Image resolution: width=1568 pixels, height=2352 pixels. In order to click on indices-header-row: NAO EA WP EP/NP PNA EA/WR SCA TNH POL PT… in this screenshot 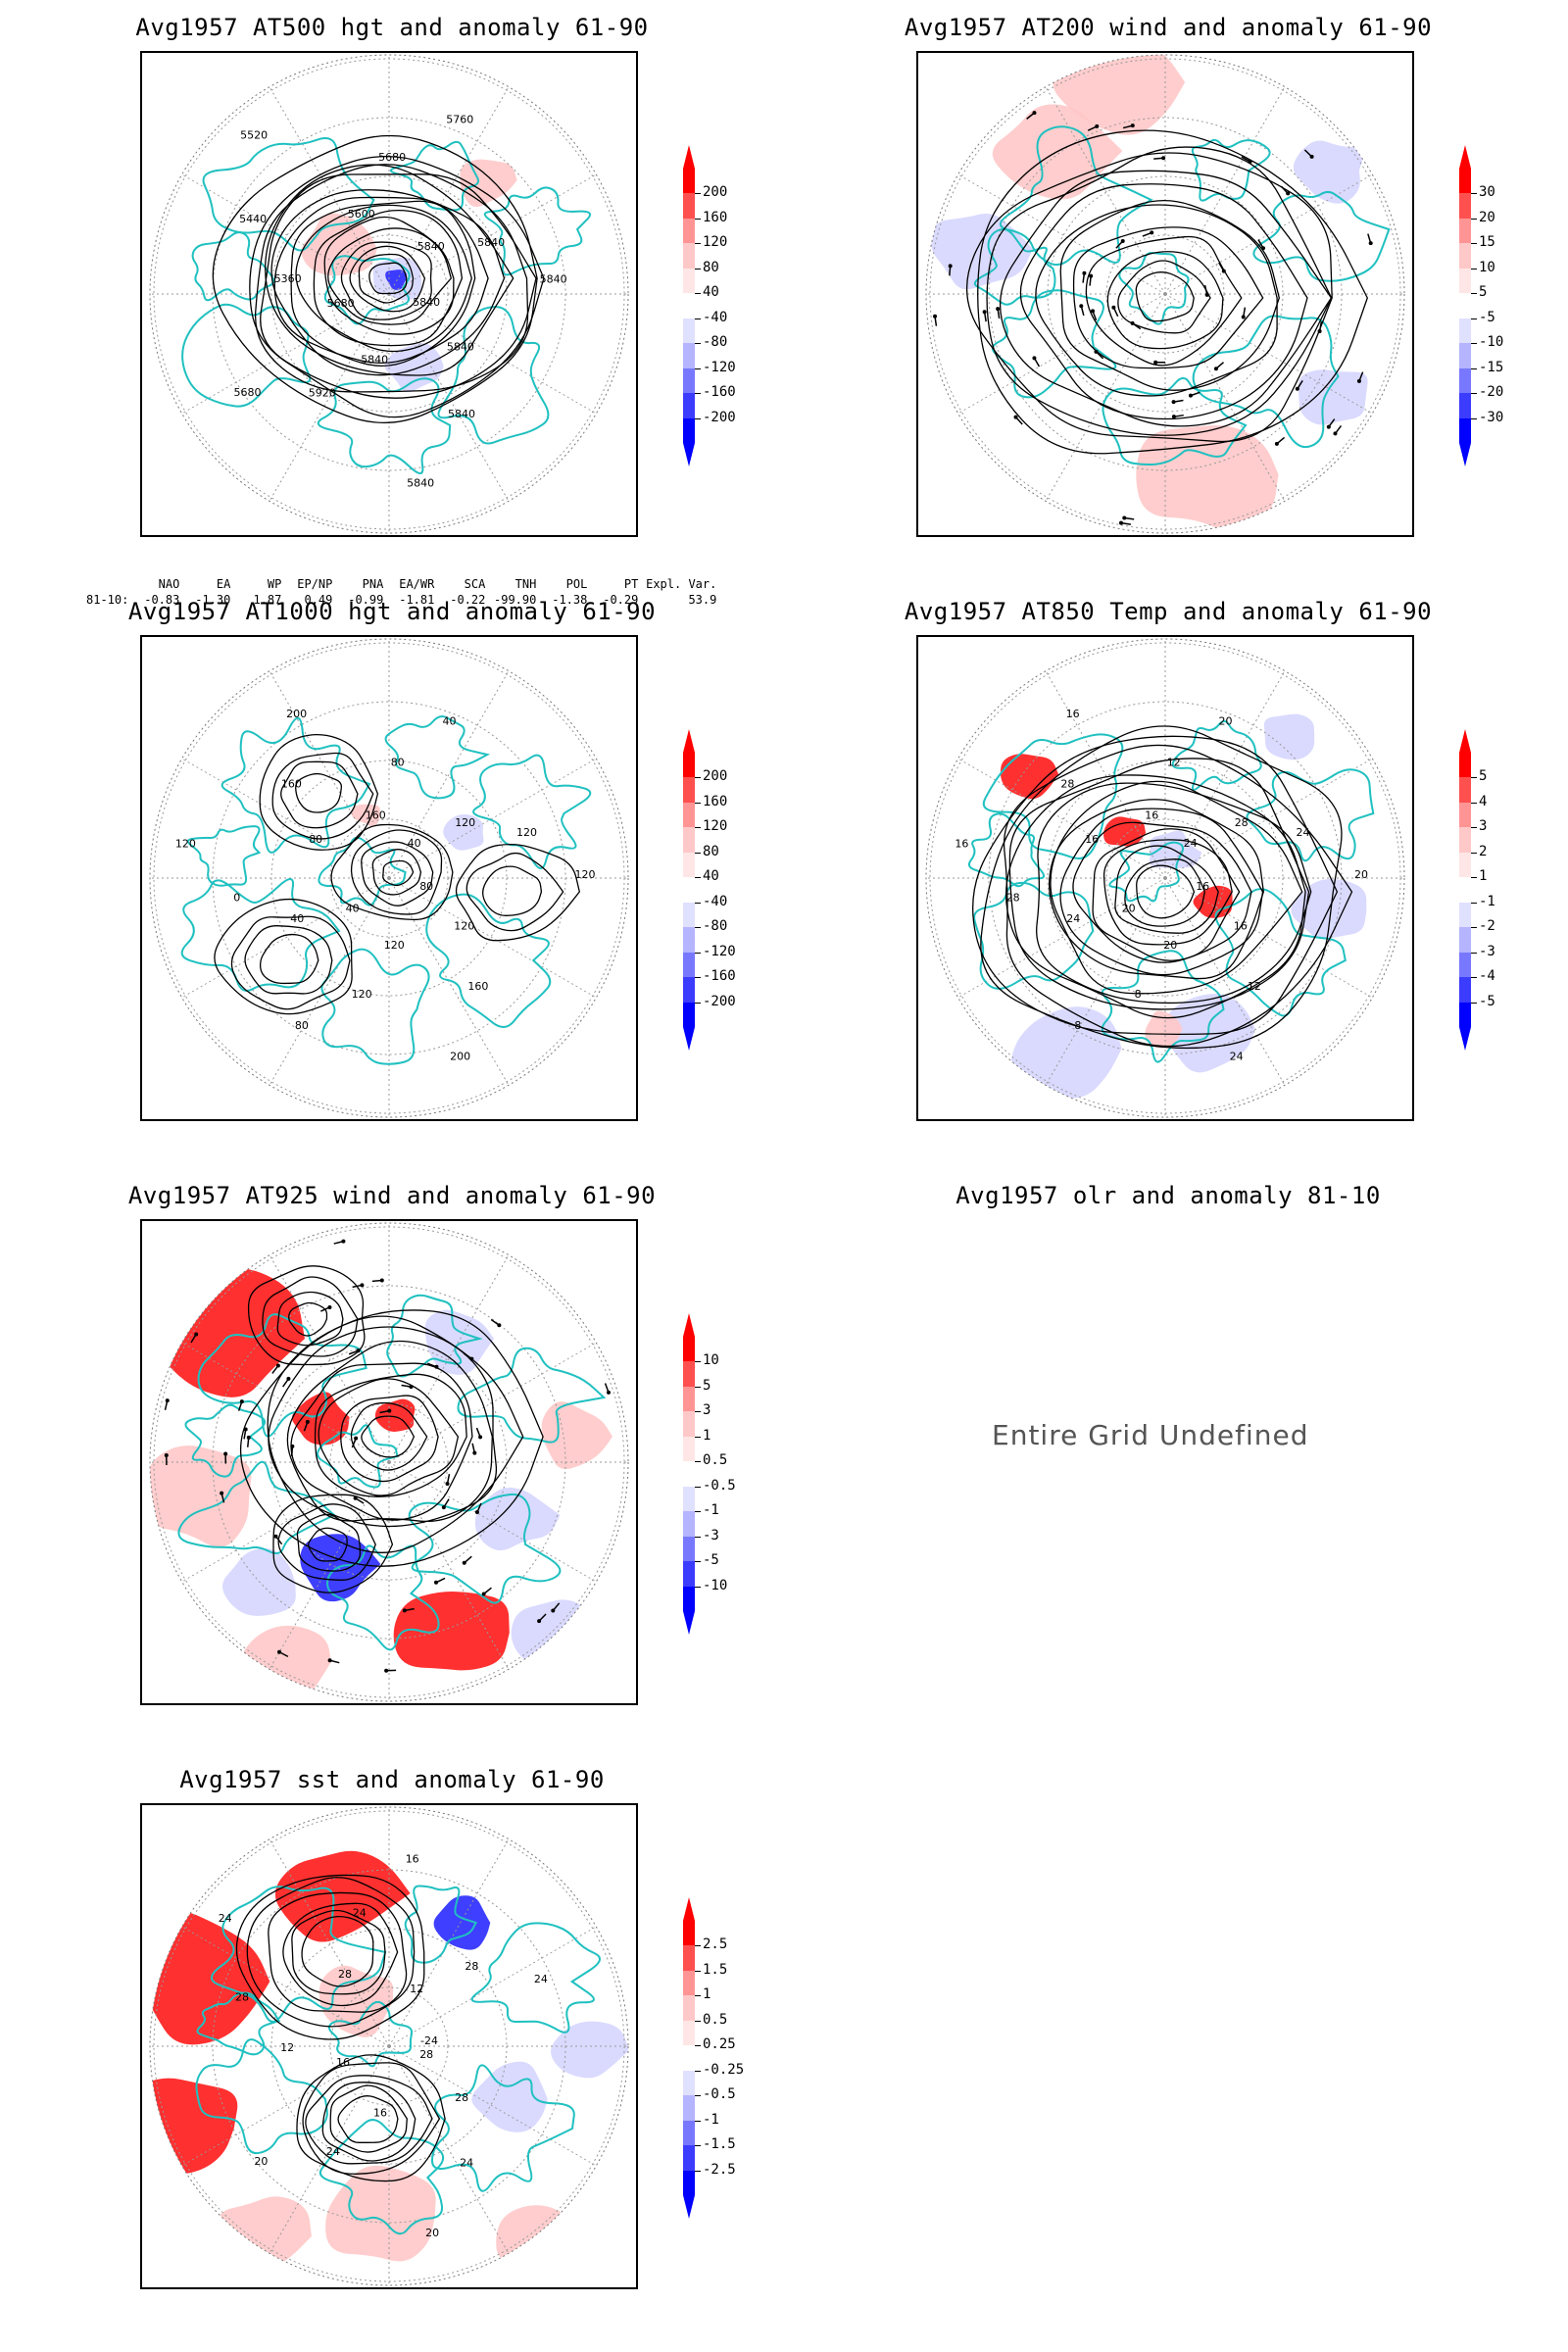, I will do `click(401, 584)`.